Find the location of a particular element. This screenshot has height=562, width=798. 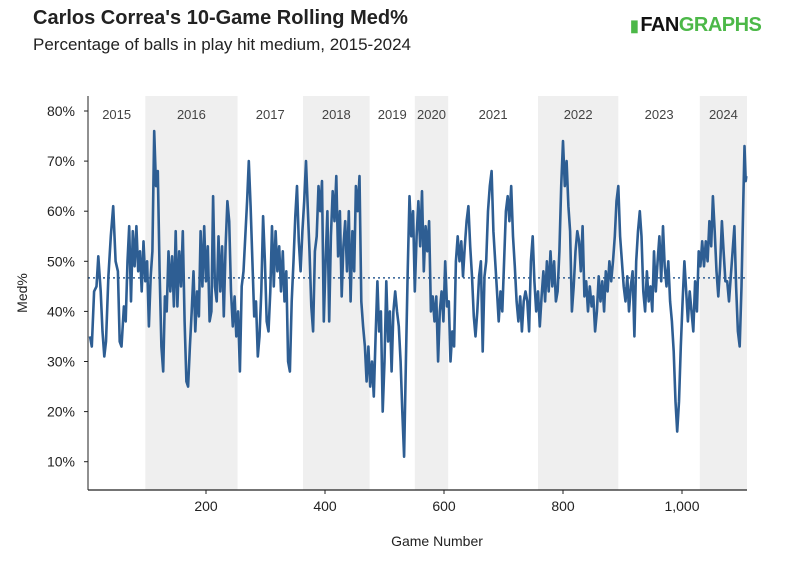

logo-graphs: GRAPHS is located at coordinates (720, 25).